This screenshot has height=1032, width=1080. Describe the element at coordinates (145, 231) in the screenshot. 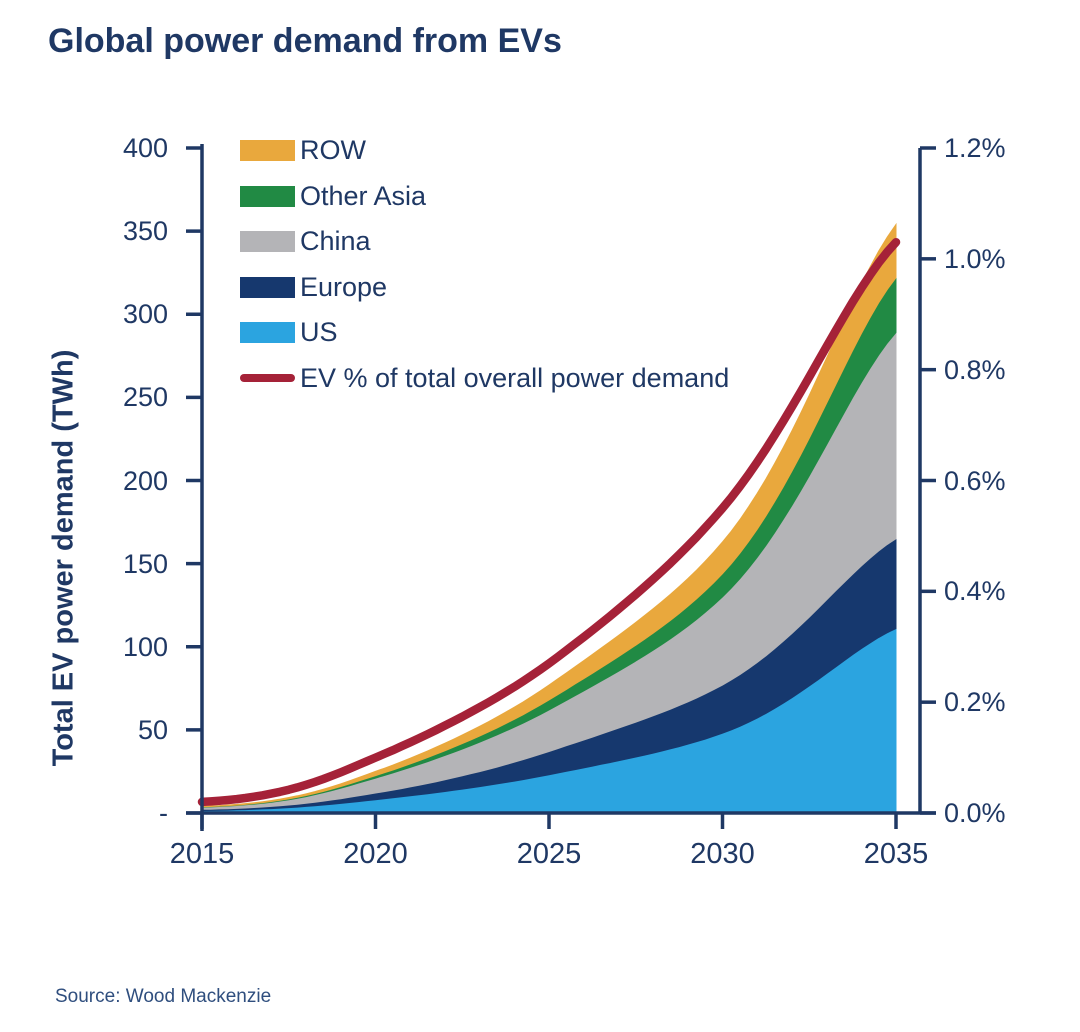

I see `left-axis-tick-label: 350` at that location.